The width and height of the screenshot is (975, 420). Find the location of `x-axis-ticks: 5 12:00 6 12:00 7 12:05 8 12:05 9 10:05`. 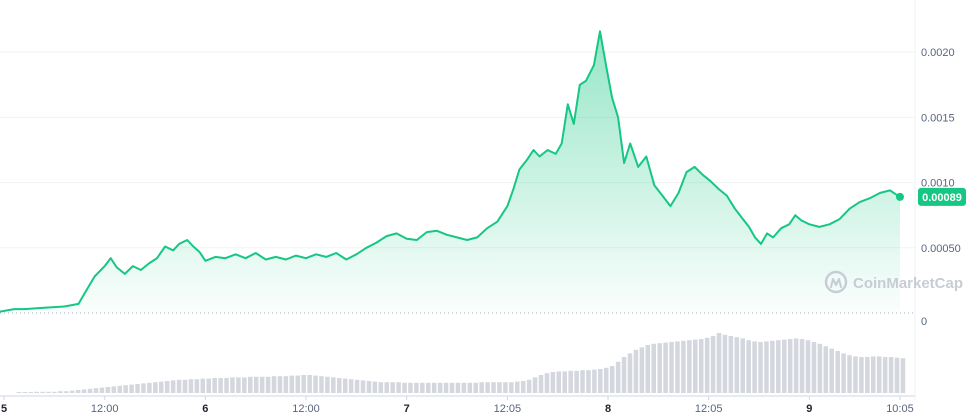

x-axis-ticks: 5 12:00 6 12:00 7 12:05 8 12:05 9 10:05 is located at coordinates (457, 405).